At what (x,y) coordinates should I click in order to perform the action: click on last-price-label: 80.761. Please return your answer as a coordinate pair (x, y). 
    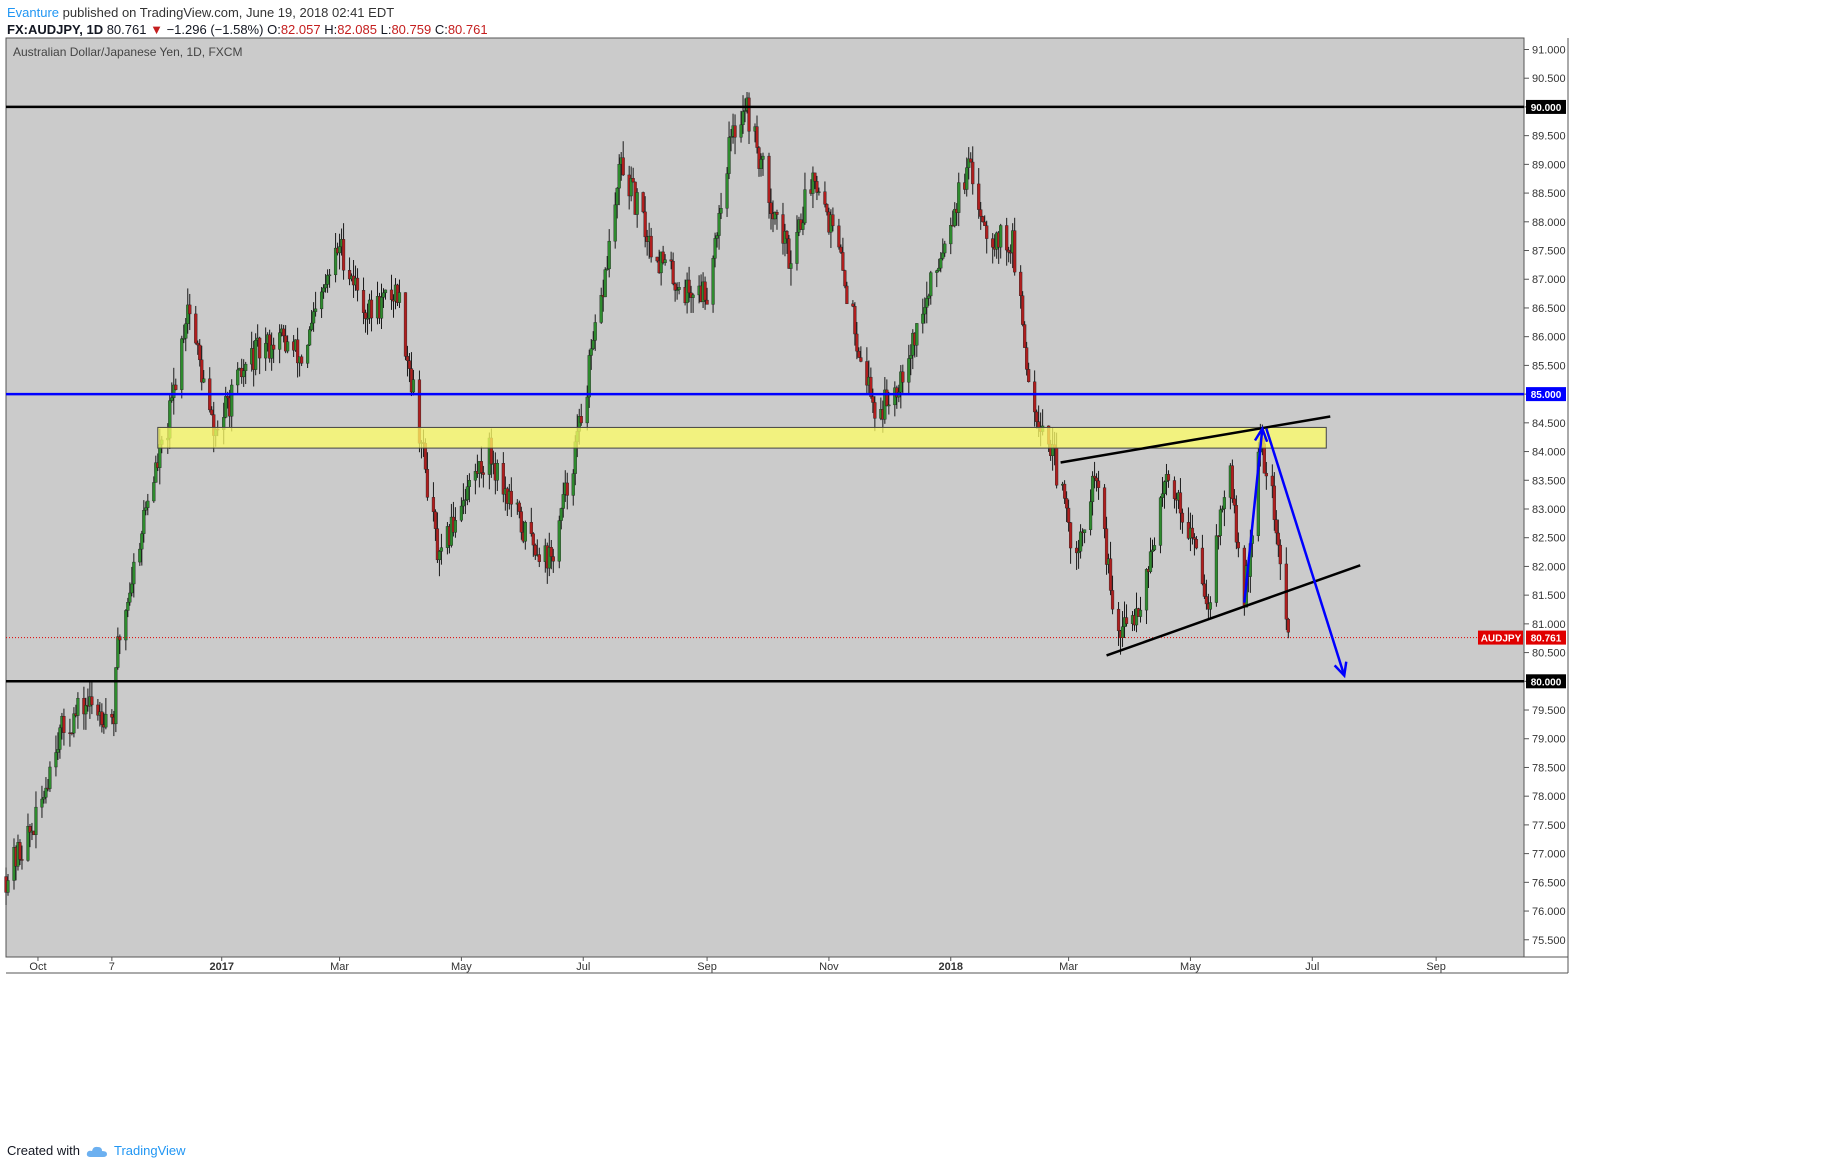
    Looking at the image, I should click on (1546, 639).